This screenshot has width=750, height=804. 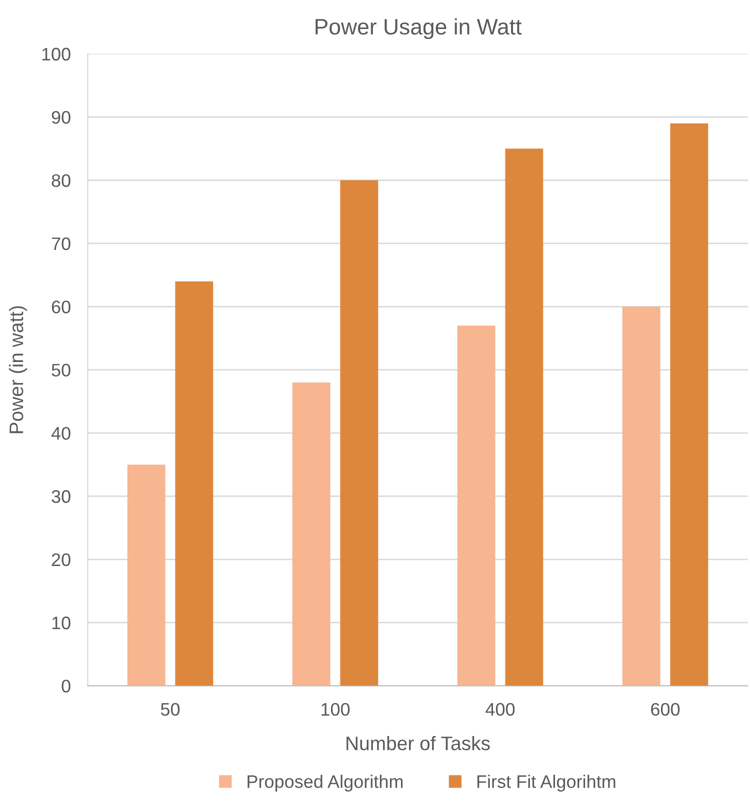 What do you see at coordinates (61, 180) in the screenshot?
I see `y-tick-label: 80` at bounding box center [61, 180].